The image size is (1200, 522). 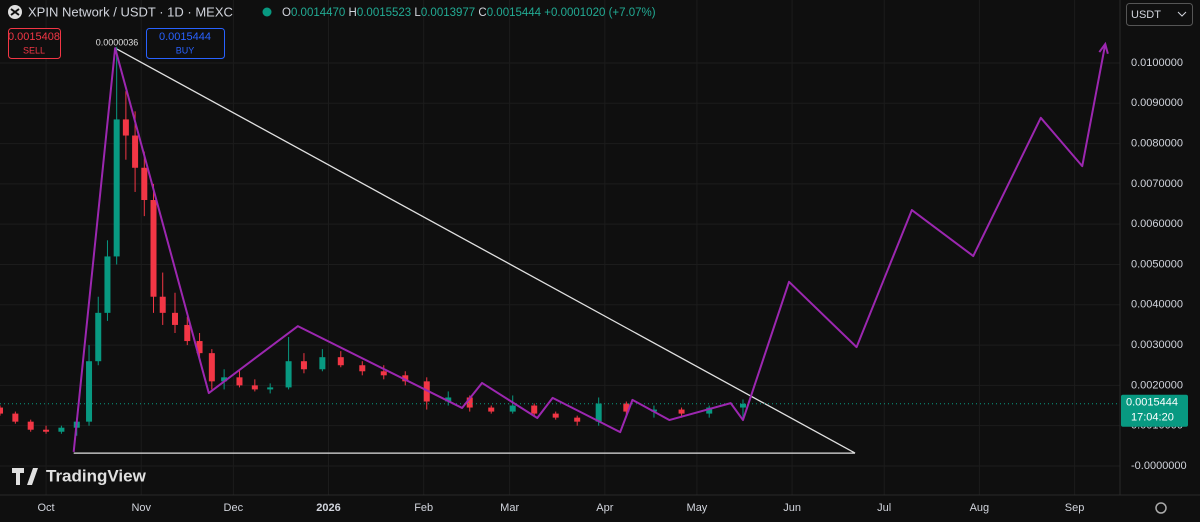 What do you see at coordinates (1159, 466) in the screenshot?
I see `y-tick-label: -0.0000000` at bounding box center [1159, 466].